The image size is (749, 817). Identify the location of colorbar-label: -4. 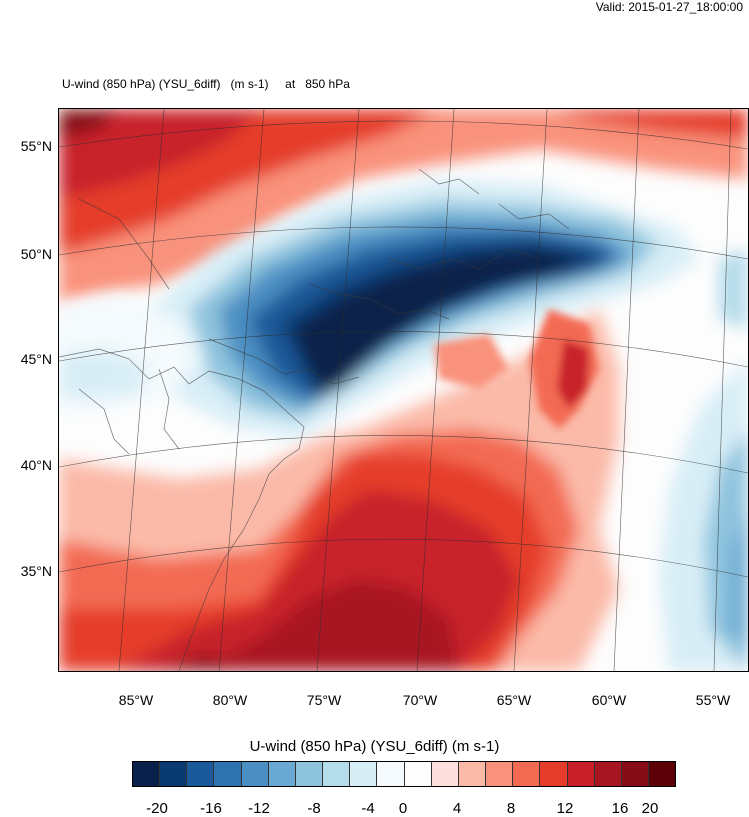
(368, 808).